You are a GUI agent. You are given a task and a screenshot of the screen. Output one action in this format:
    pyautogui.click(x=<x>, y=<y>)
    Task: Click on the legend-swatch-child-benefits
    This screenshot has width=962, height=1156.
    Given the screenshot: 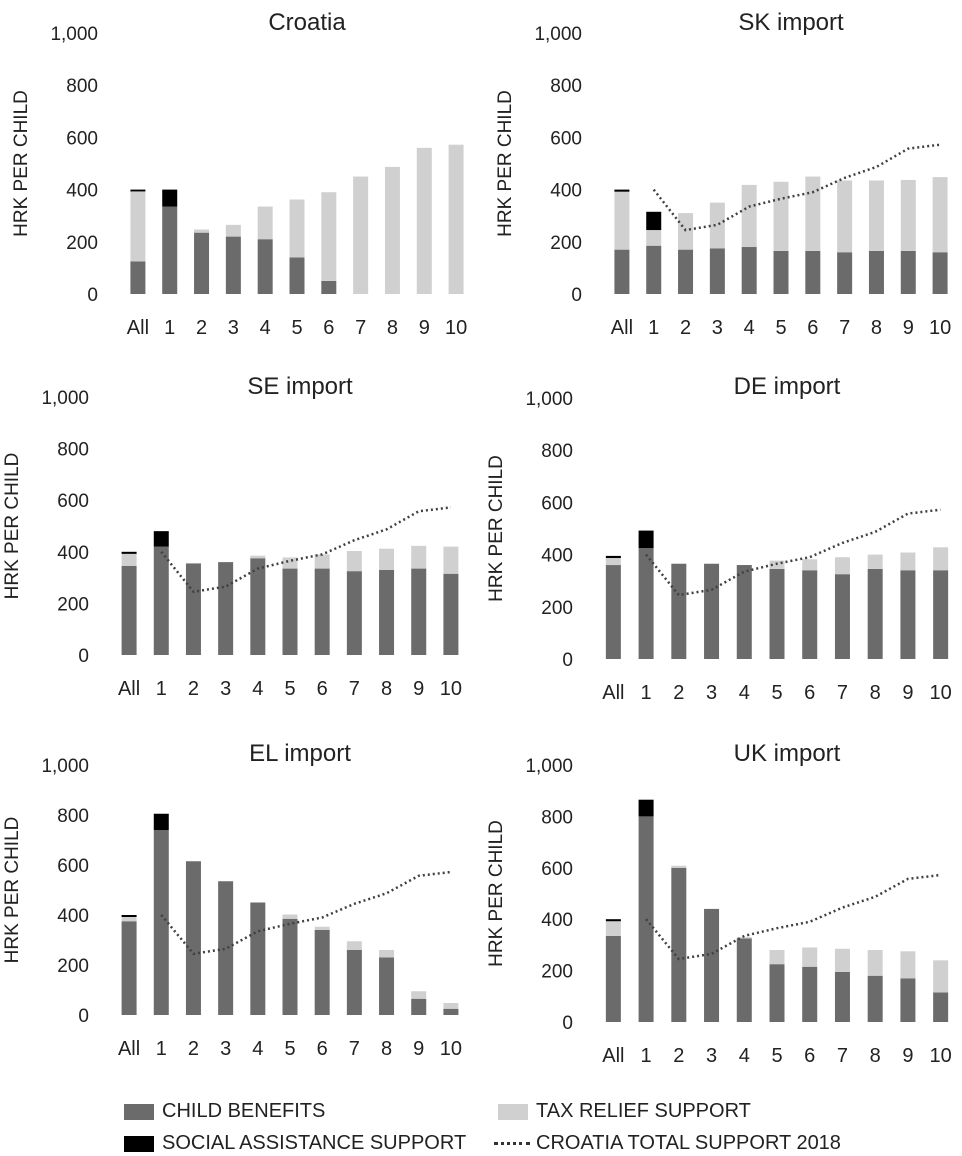 What is the action you would take?
    pyautogui.click(x=139, y=1111)
    